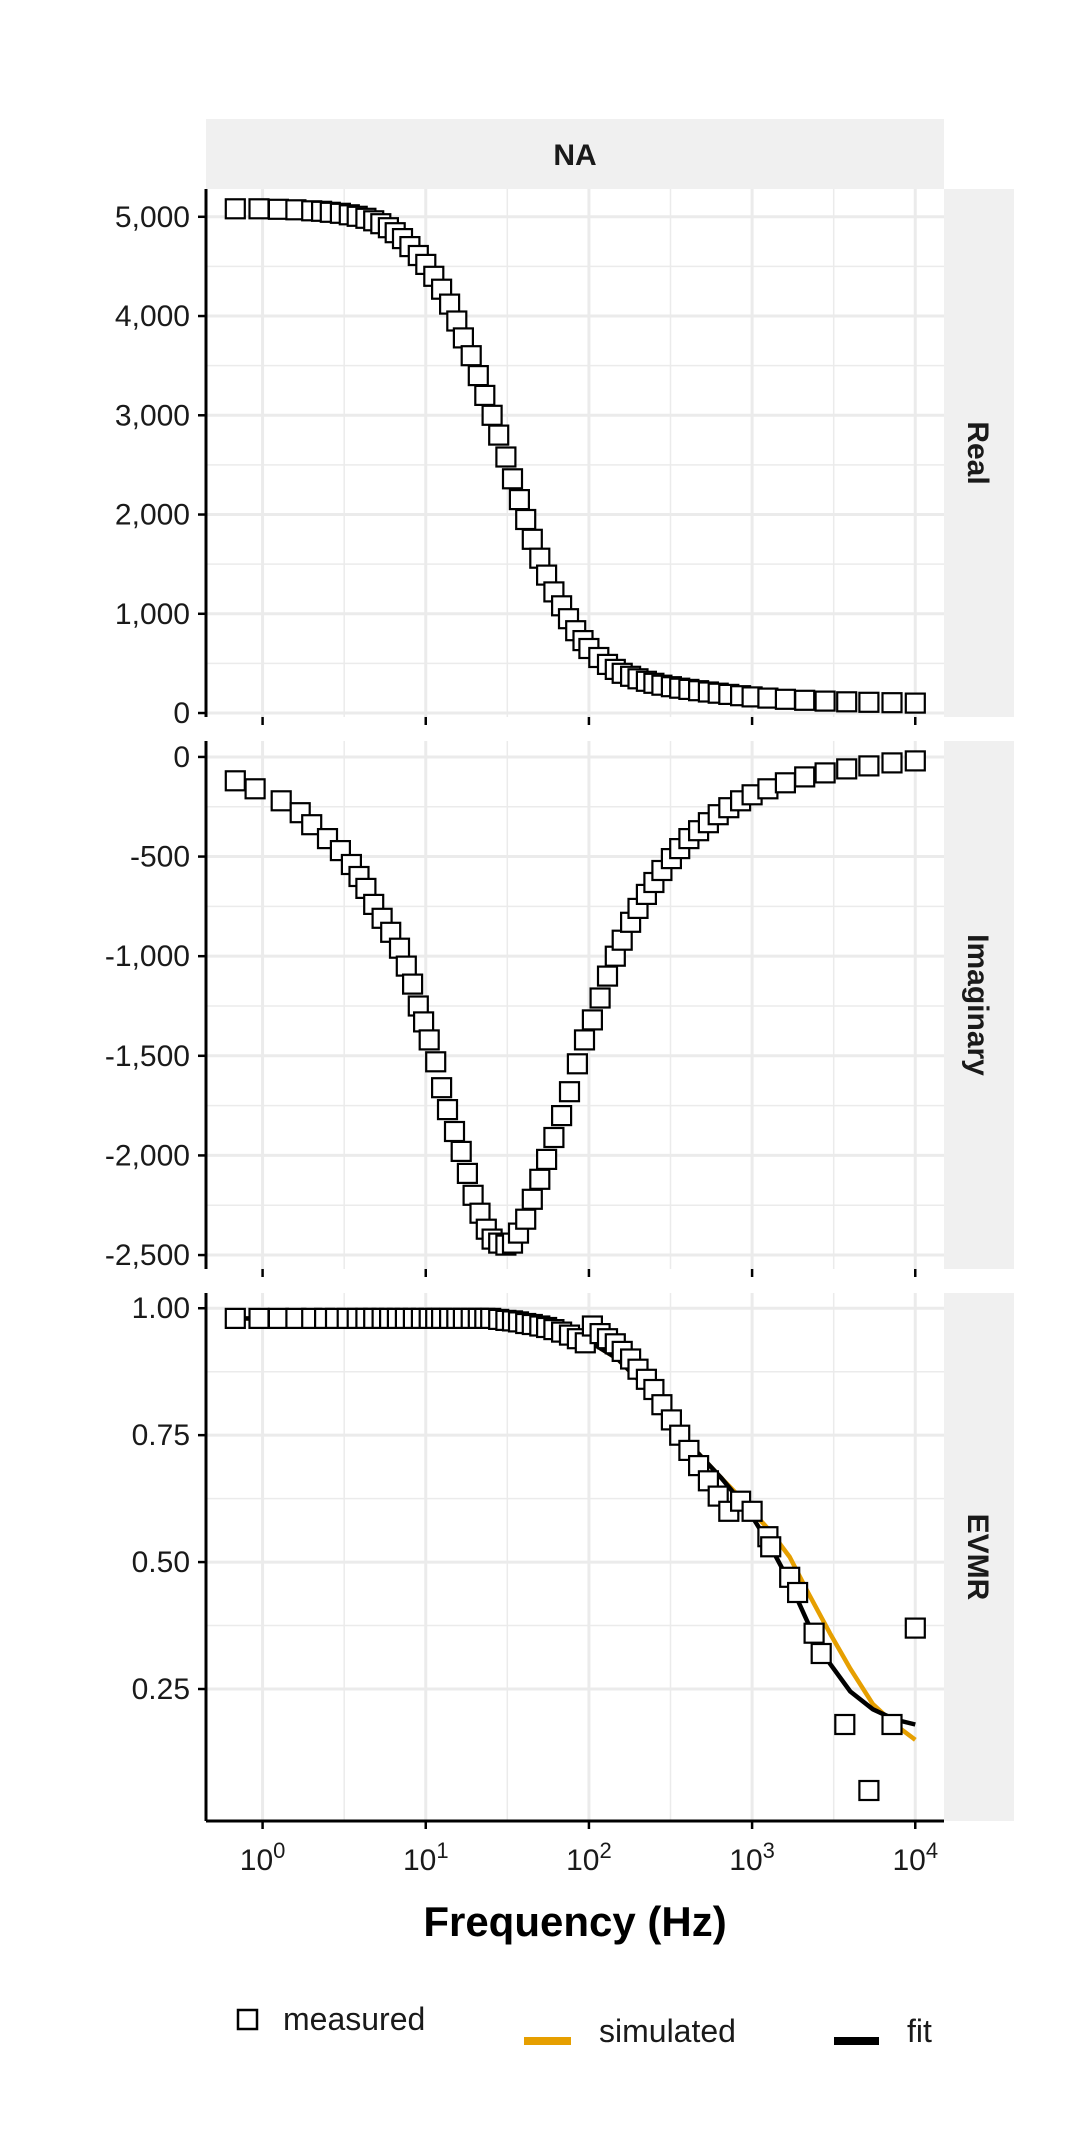  I want to click on legend-label-fit: fit, so click(919, 2031).